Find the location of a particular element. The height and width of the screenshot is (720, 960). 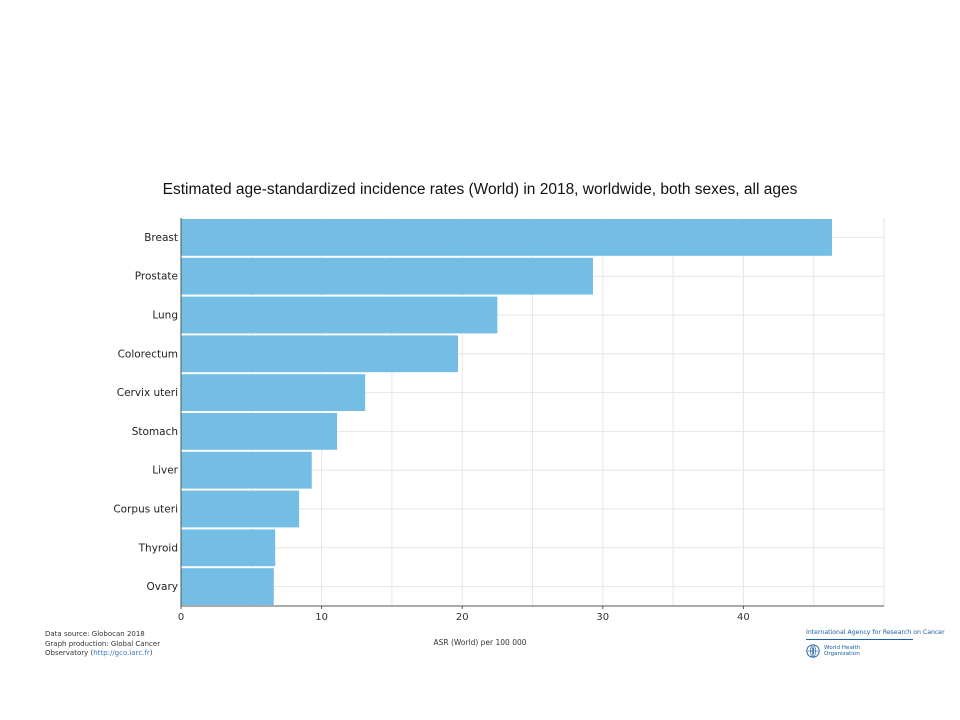

x-tick-label: 20 is located at coordinates (462, 617).